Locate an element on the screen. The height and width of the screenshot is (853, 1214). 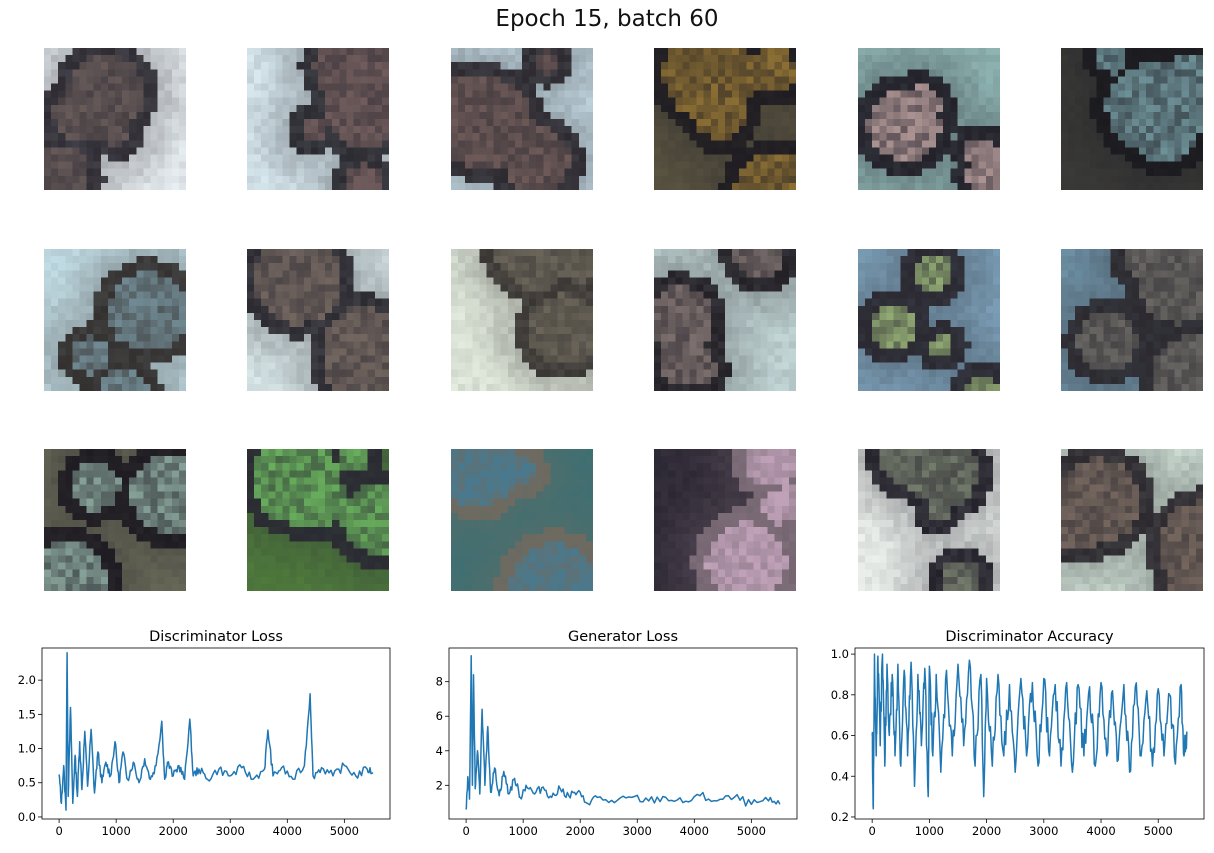
chart-title: Discriminator Accuracy is located at coordinates (1029, 637).